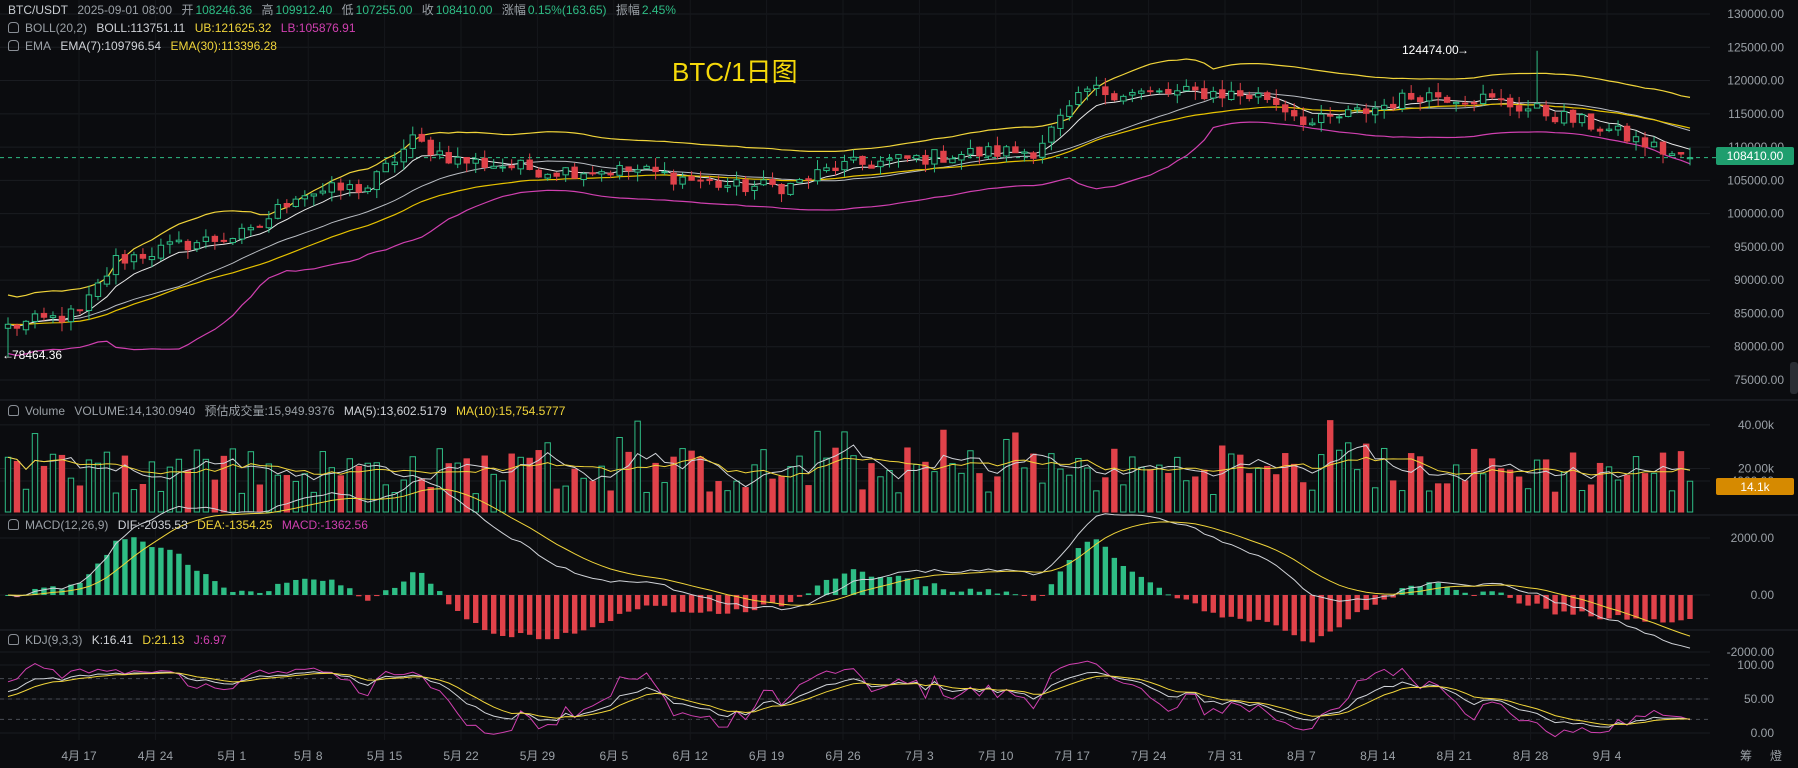 The image size is (1798, 768). Describe the element at coordinates (1746, 756) in the screenshot. I see `footer-glyph-1: 筹` at that location.